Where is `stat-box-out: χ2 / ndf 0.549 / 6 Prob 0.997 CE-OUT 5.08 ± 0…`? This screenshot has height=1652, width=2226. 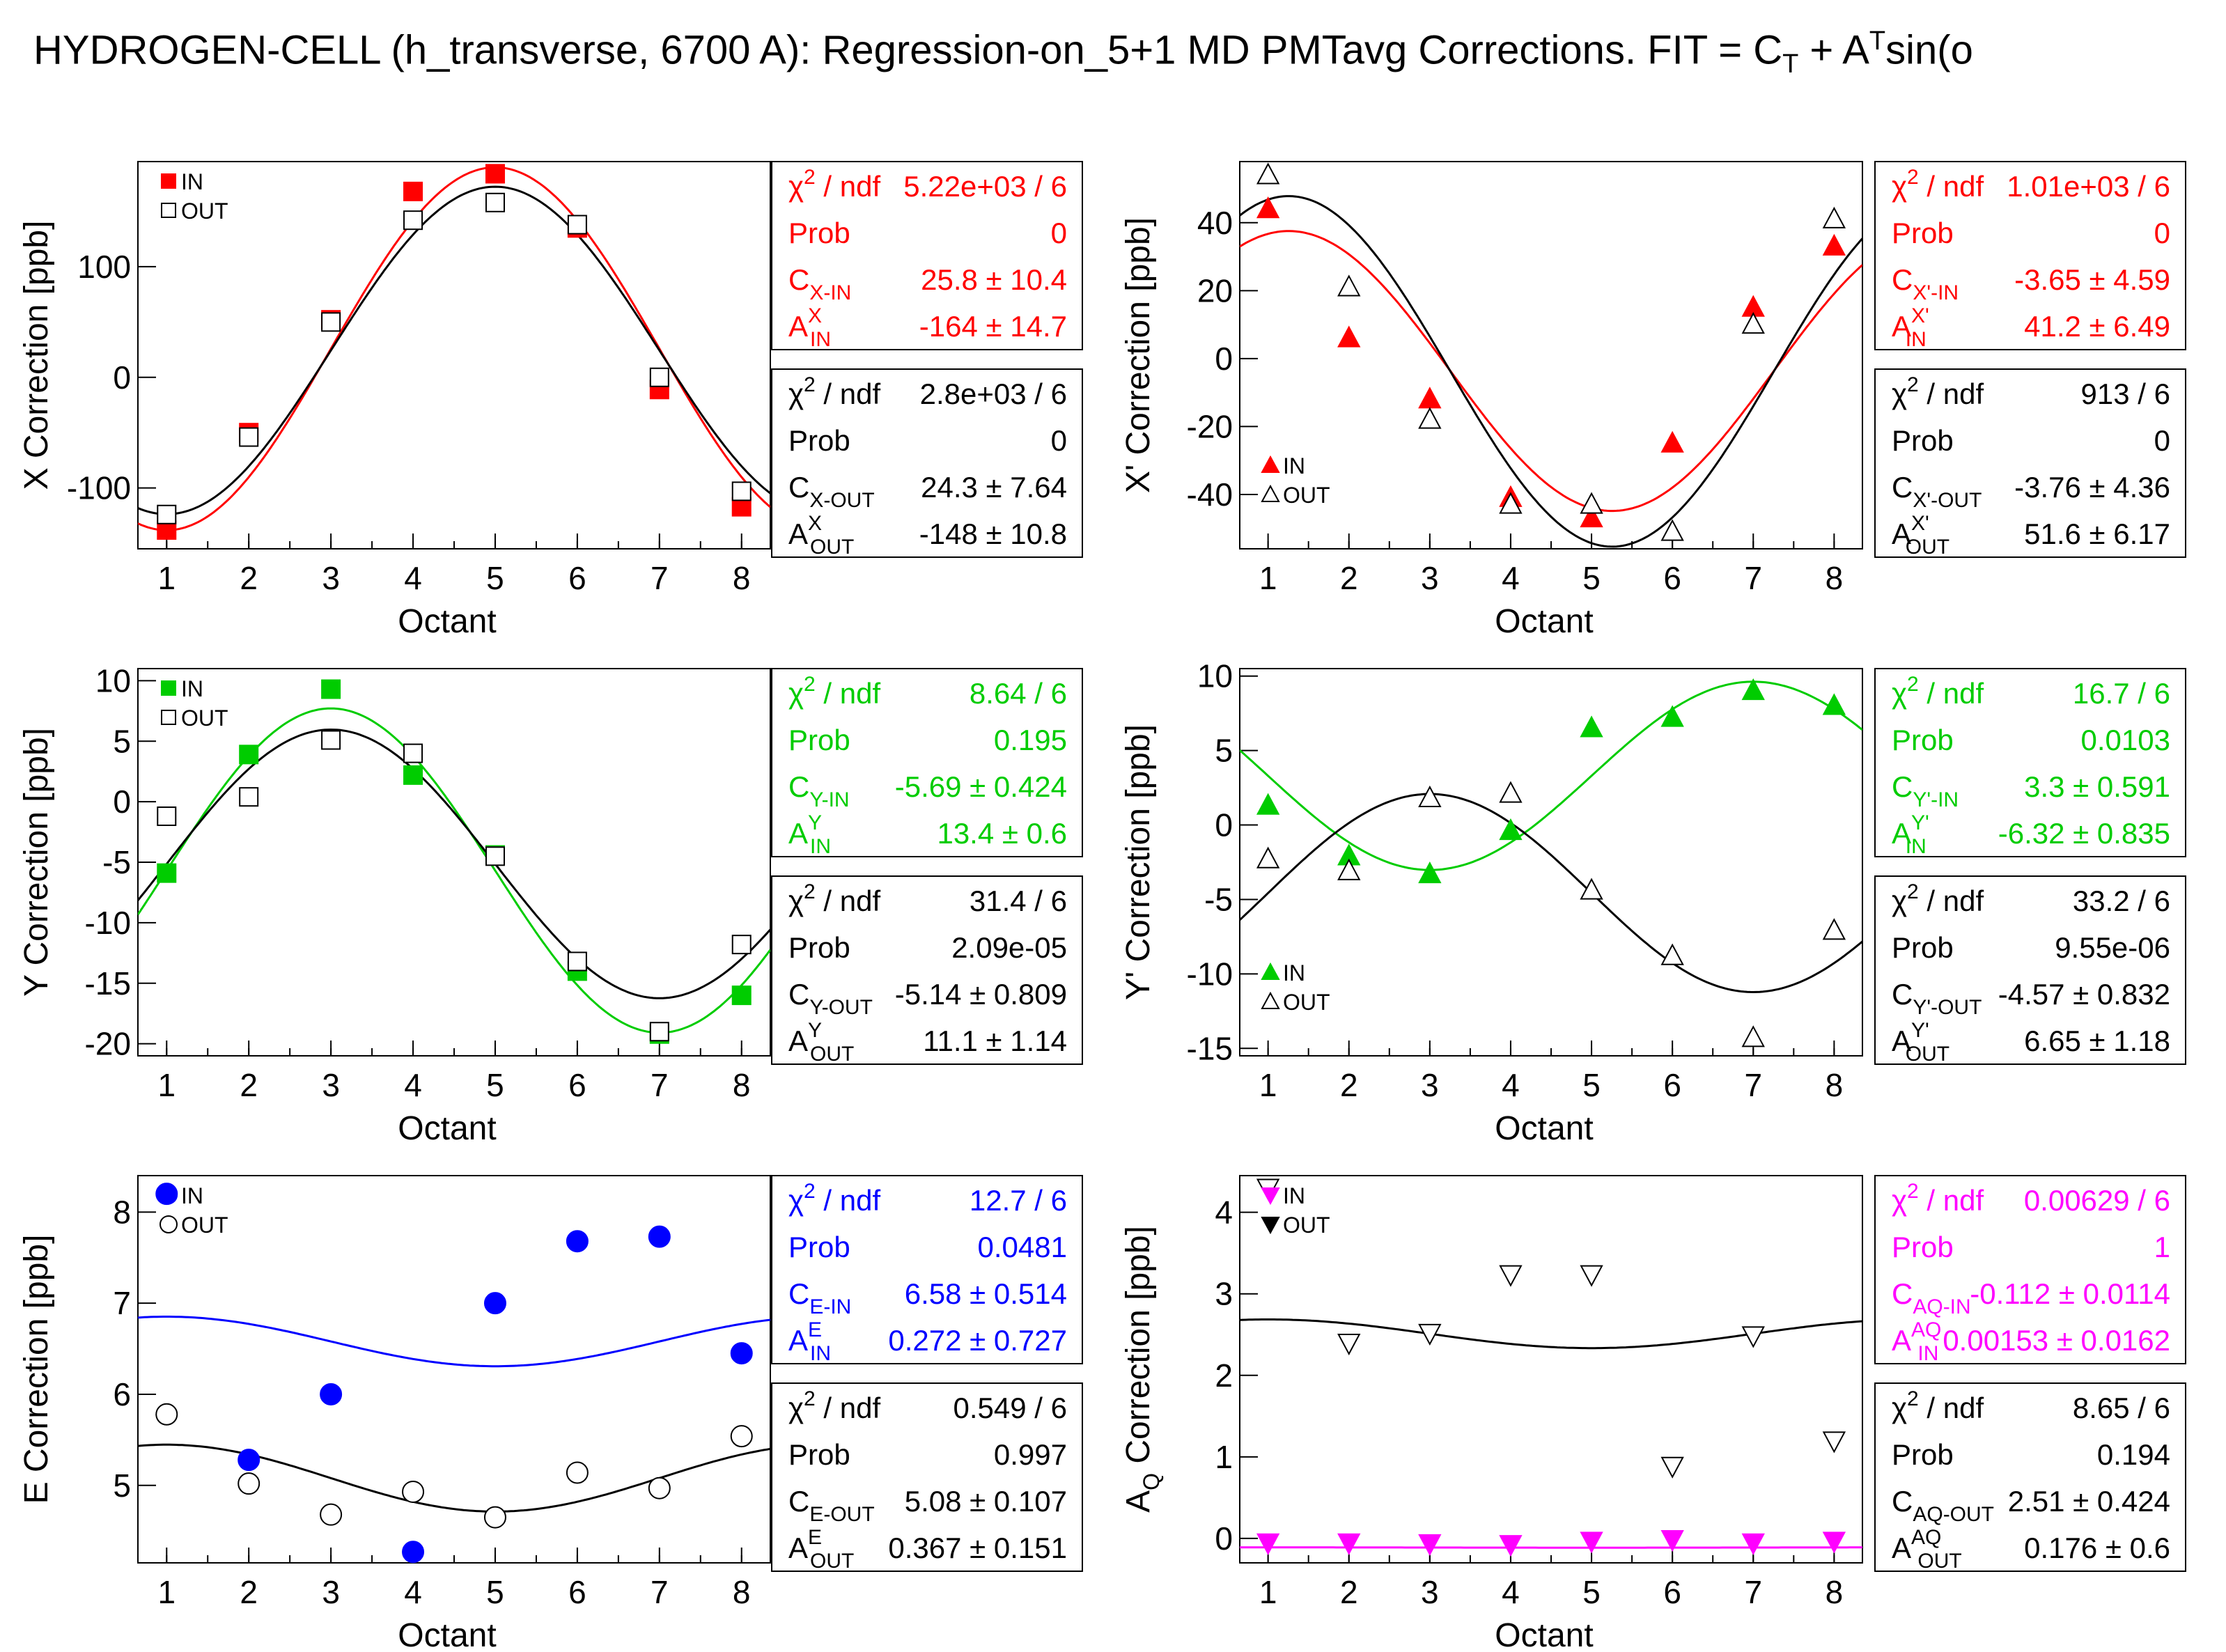
stat-box-out: χ2 / ndf 0.549 / 6 Prob 0.997 CE-OUT 5.08 ± 0… is located at coordinates (927, 1477).